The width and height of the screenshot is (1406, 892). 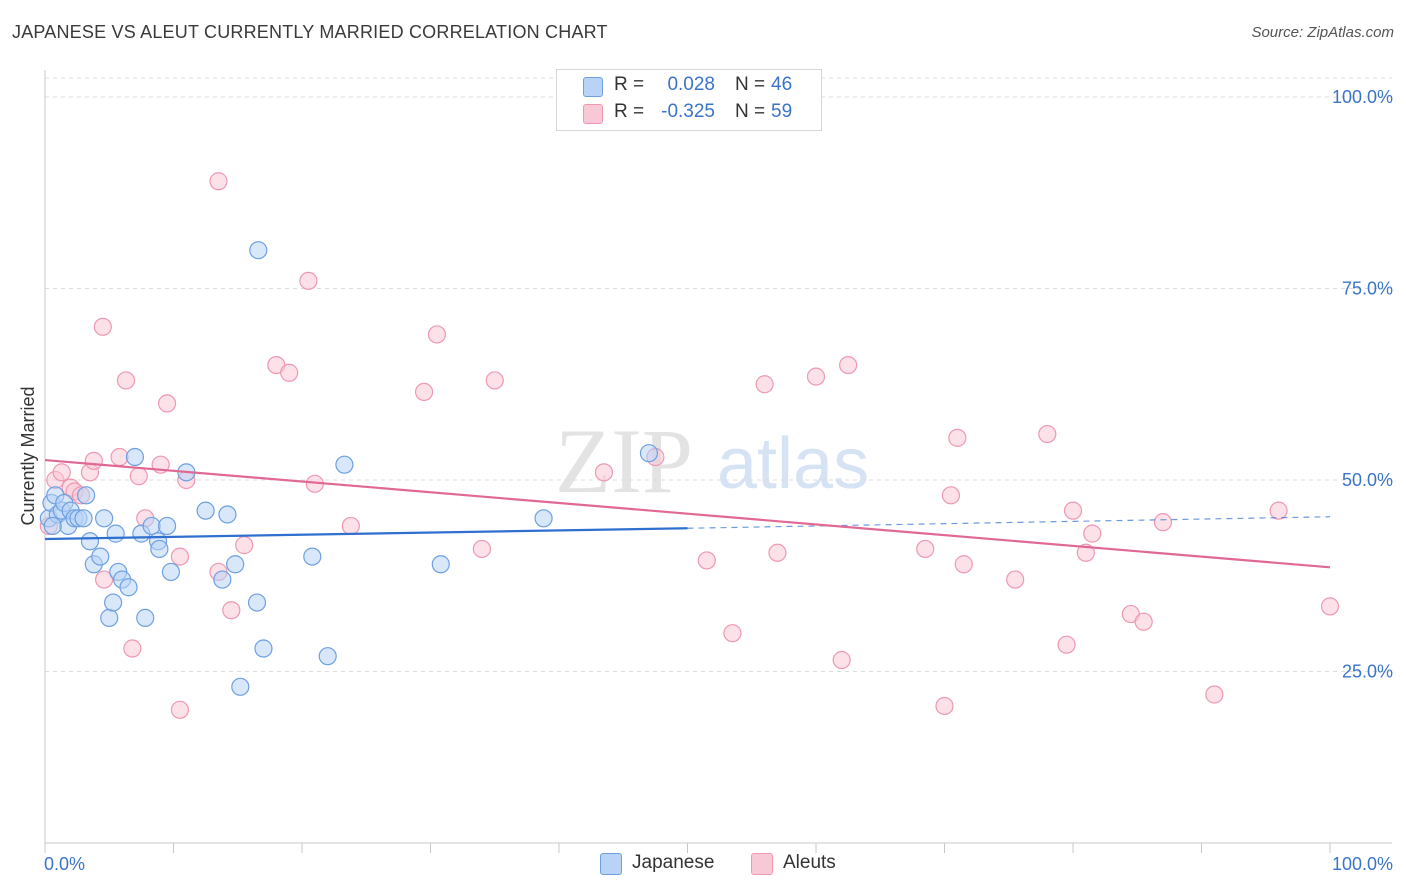 I want to click on japanese-trend-extension, so click(x=1009, y=522).